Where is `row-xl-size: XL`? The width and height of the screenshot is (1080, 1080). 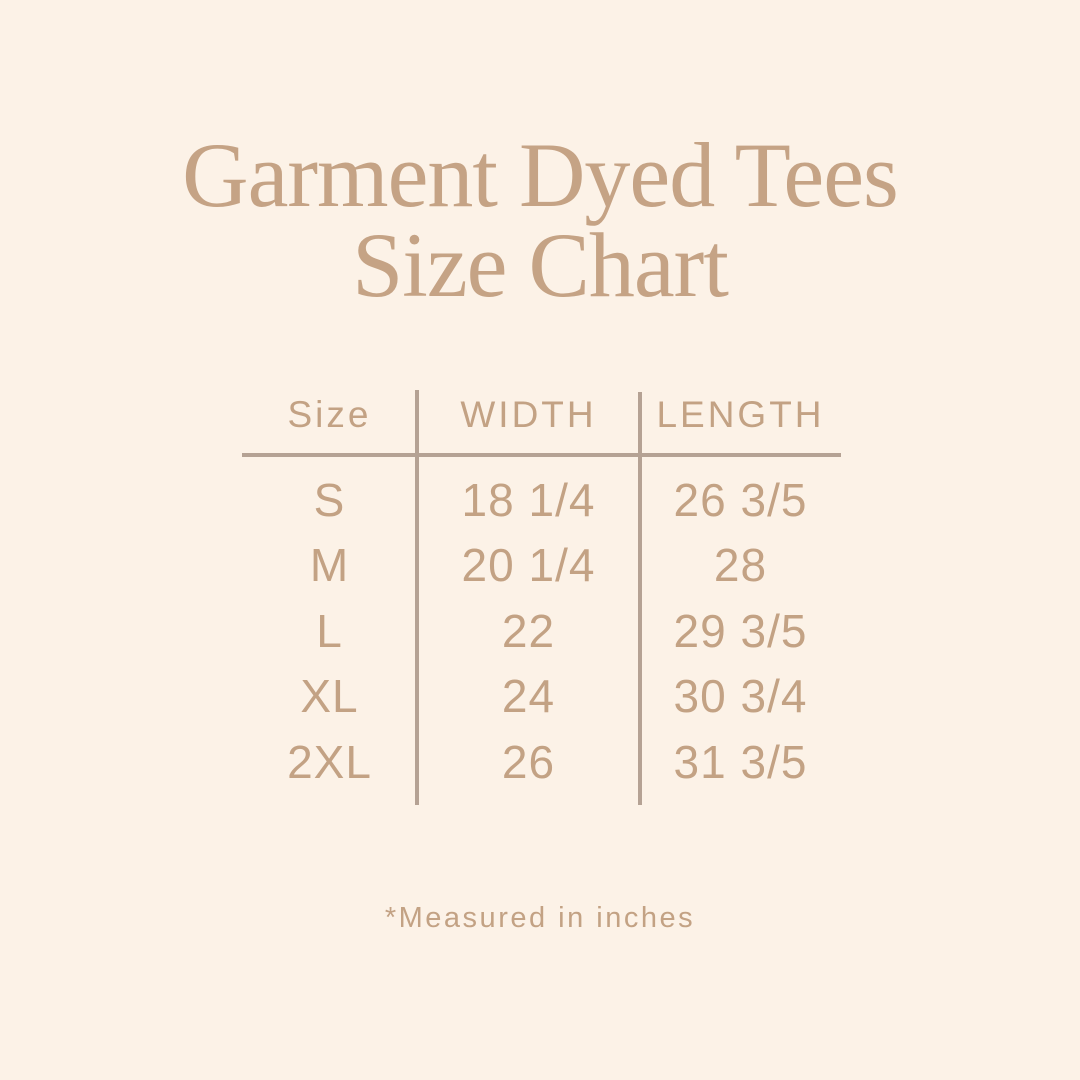
row-xl-size: XL is located at coordinates (329, 696).